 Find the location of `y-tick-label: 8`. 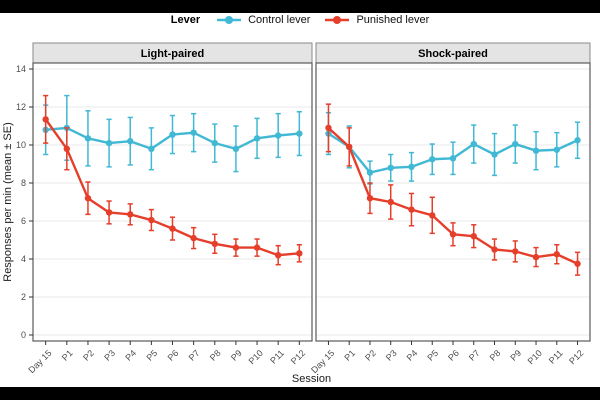

y-tick-label: 8 is located at coordinates (23, 183).